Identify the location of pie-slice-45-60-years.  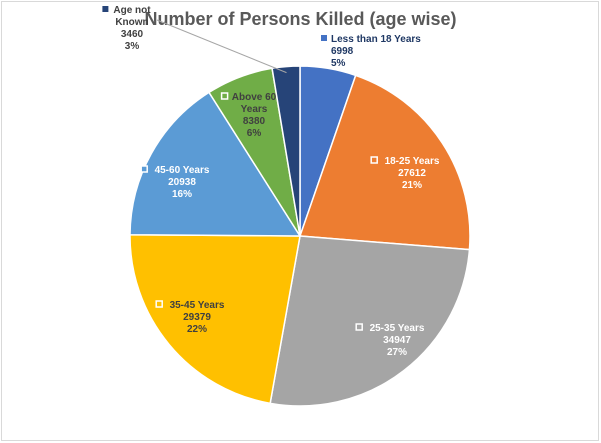
(215, 164).